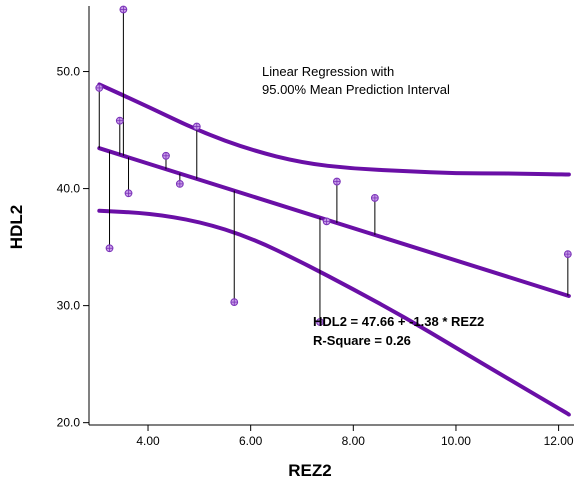  I want to click on y-tick-label: 50.0, so click(69, 72).